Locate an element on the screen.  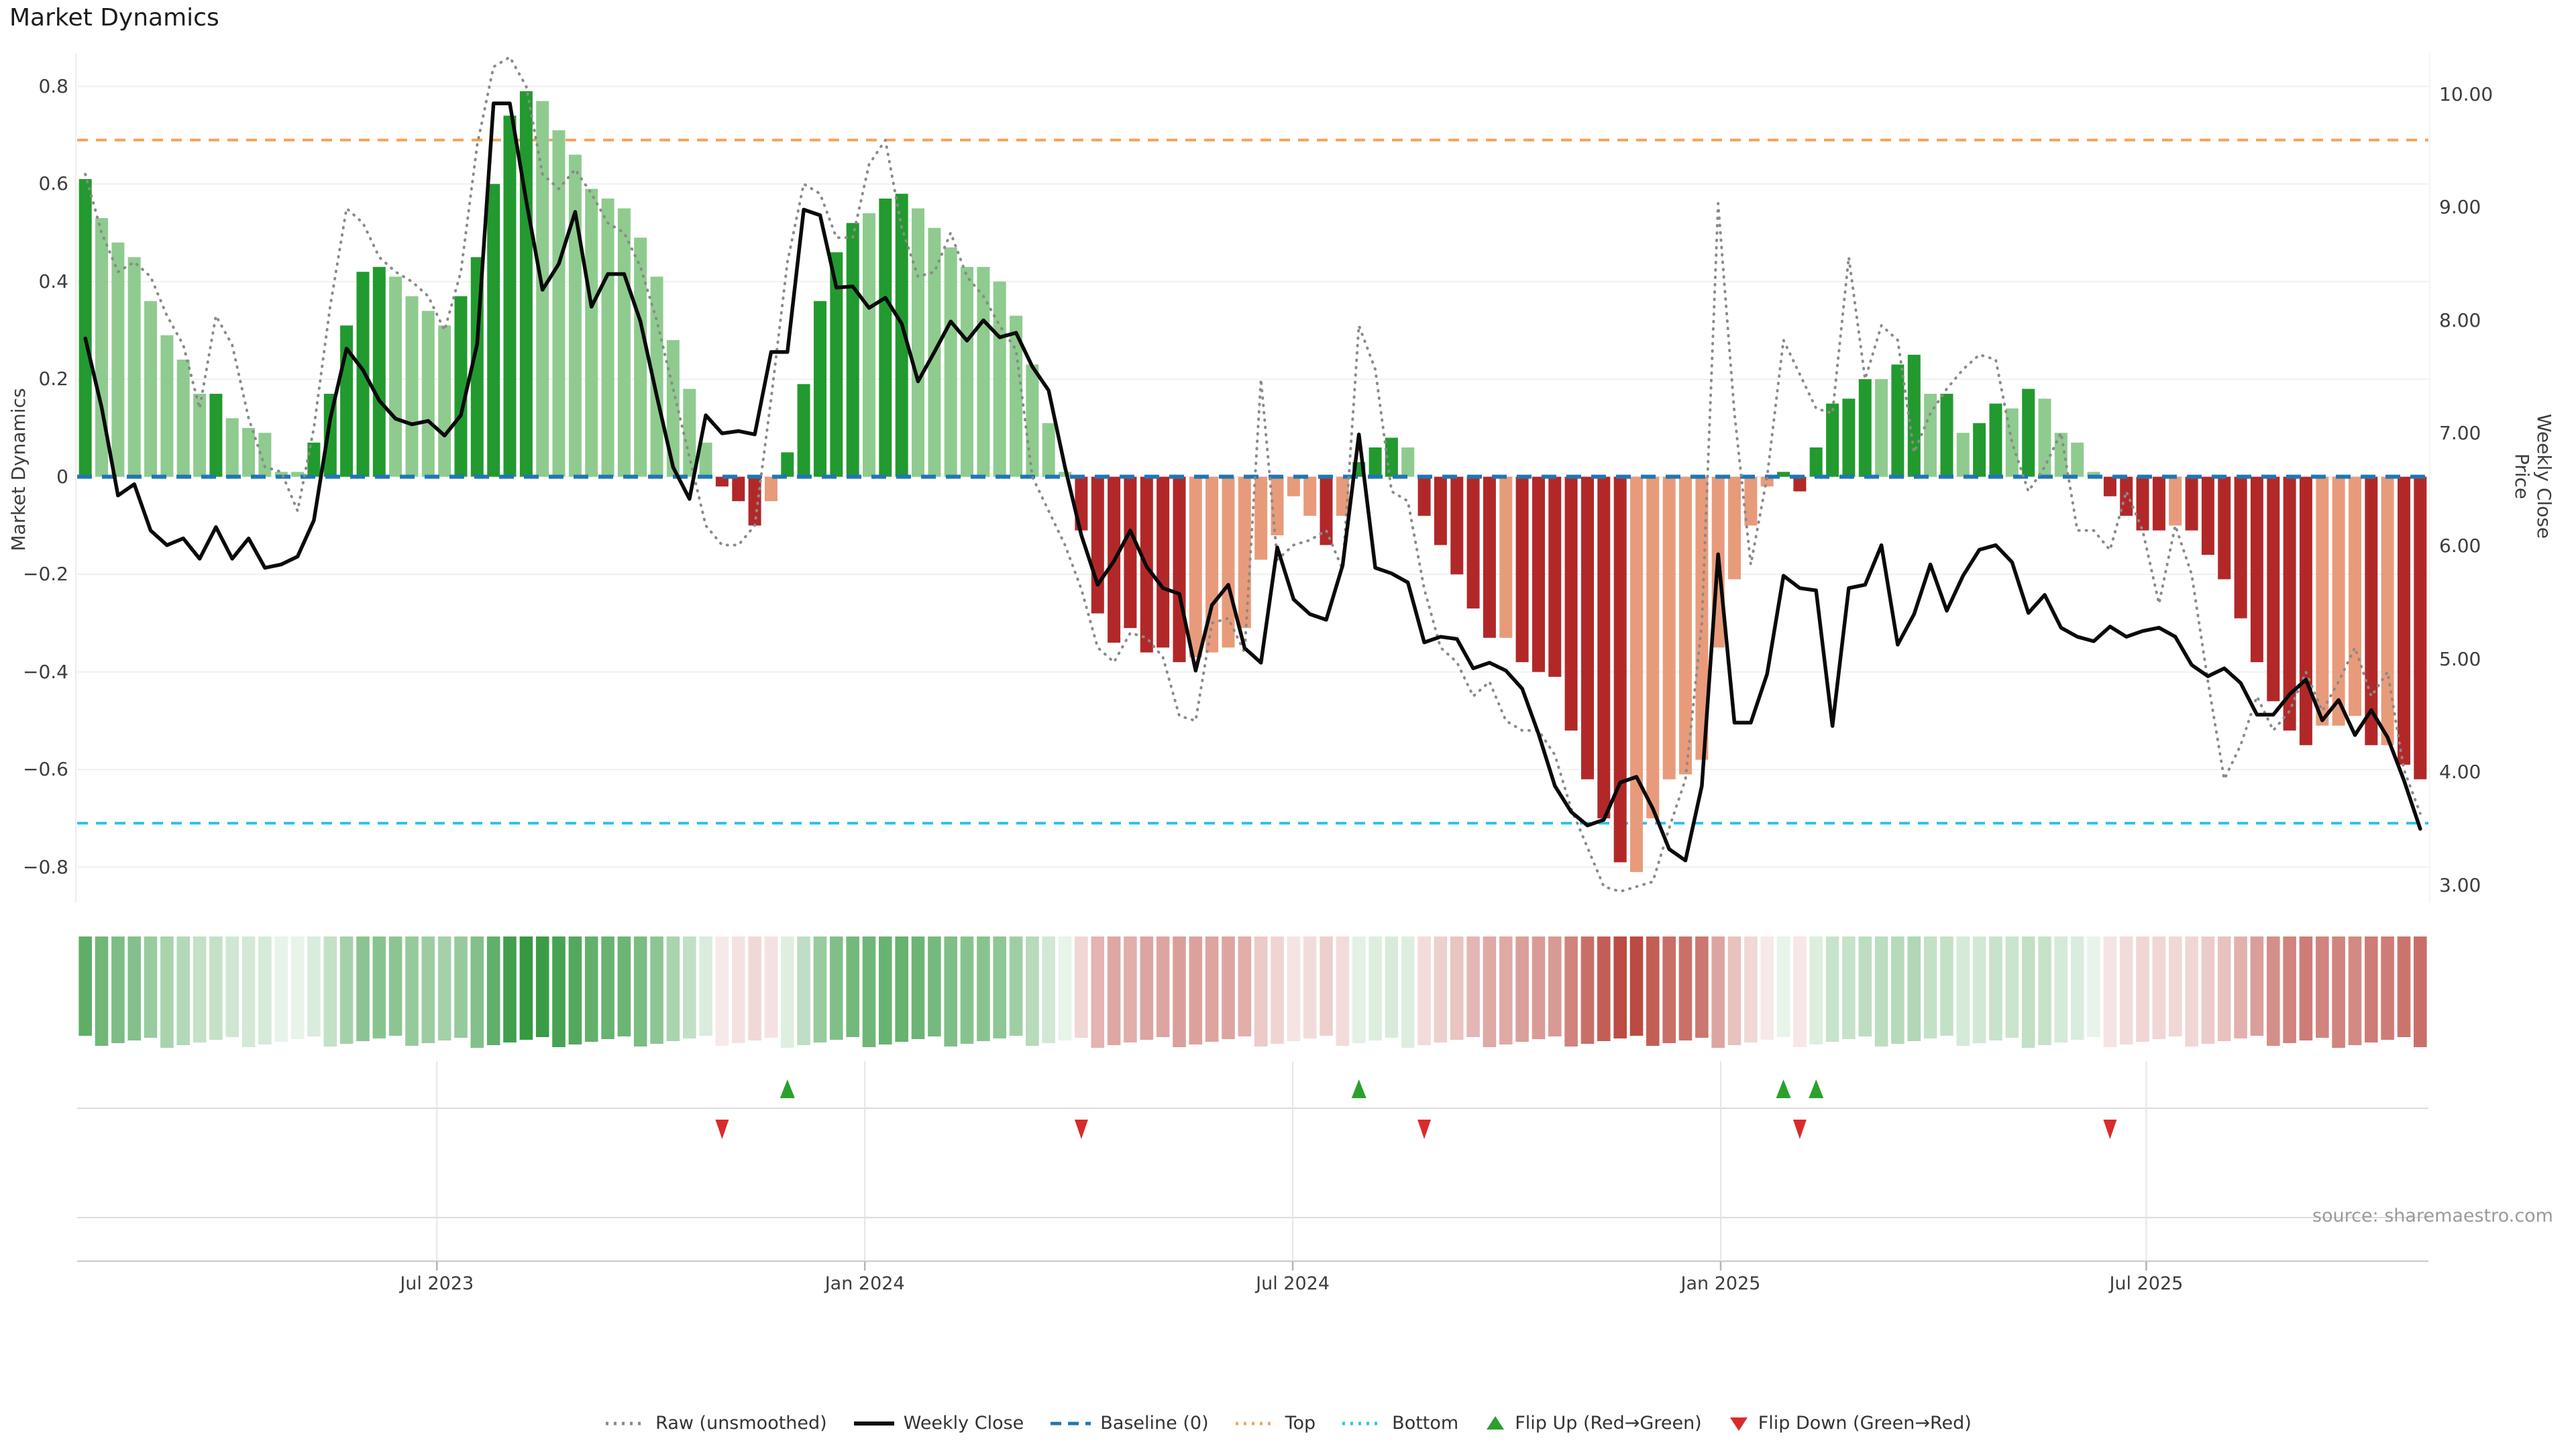
raw-line-swatch-icon is located at coordinates (625, 1423).